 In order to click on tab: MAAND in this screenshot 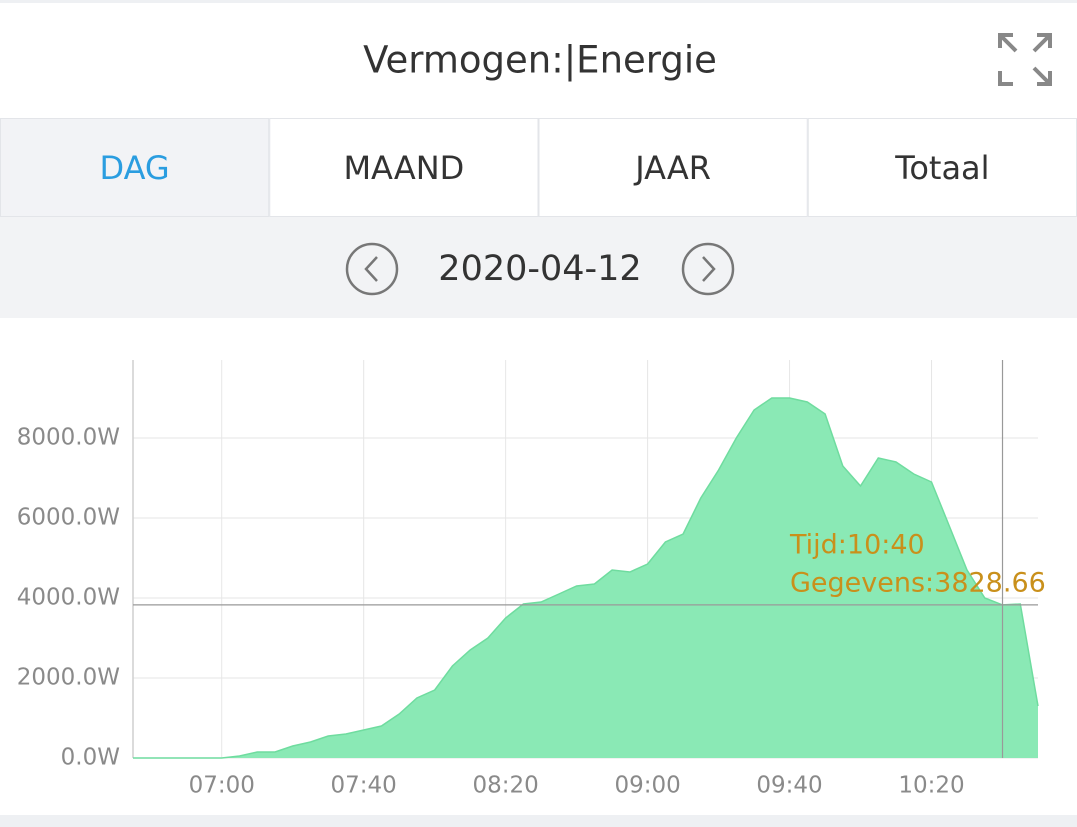, I will do `click(404, 167)`.